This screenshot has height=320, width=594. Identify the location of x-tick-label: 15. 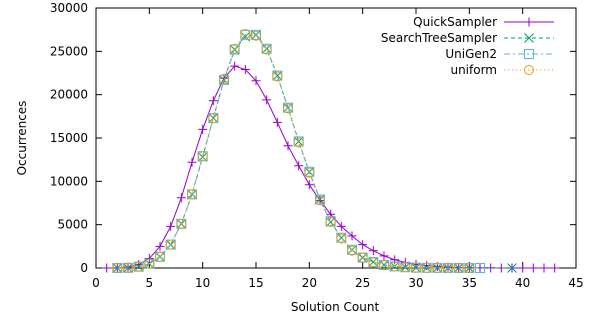
(255, 283).